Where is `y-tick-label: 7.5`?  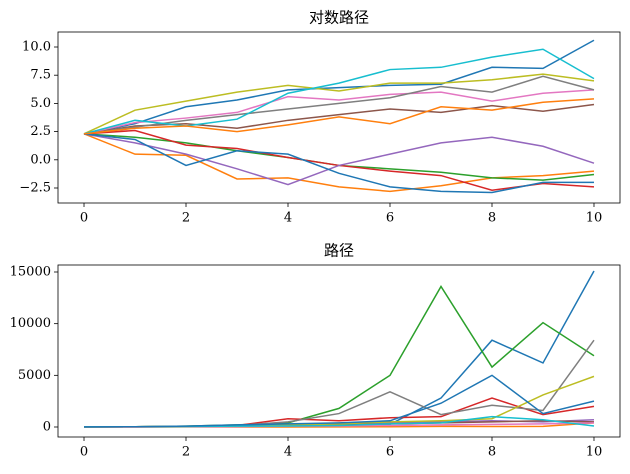 y-tick-label: 7.5 is located at coordinates (40, 75).